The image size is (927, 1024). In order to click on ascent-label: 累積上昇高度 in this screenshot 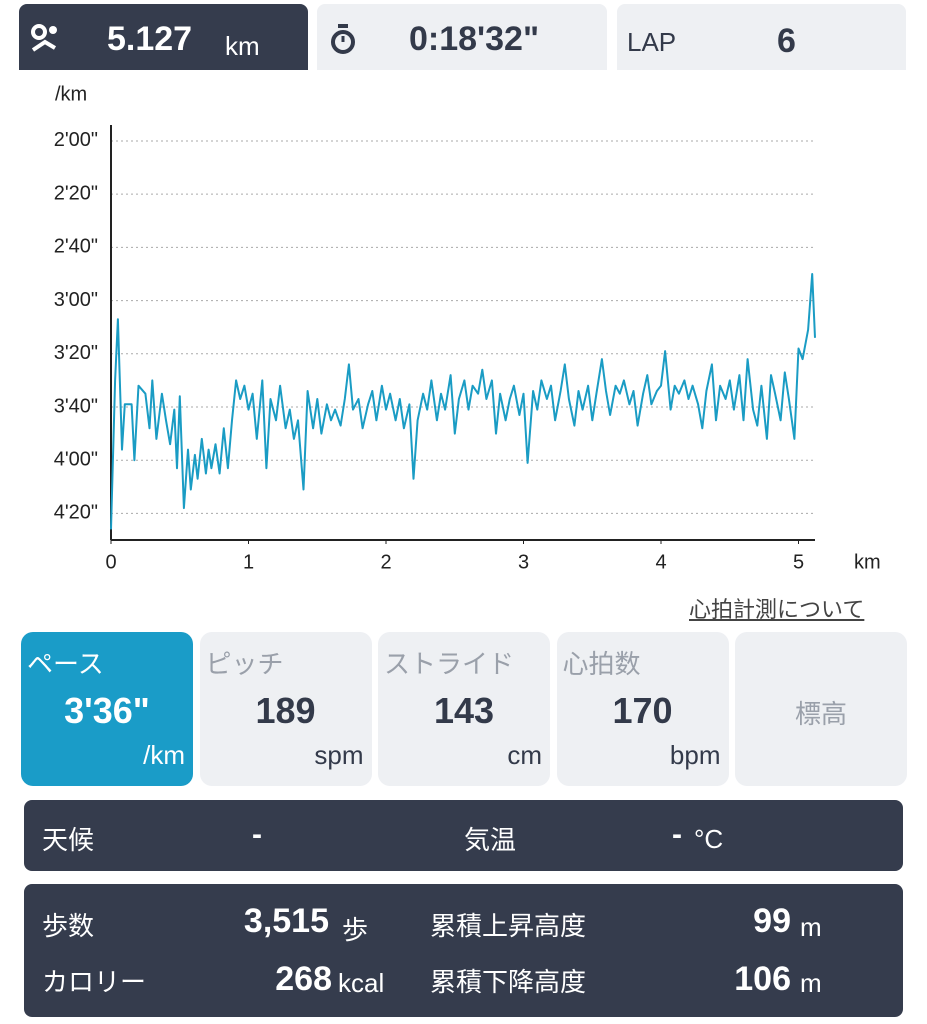, I will do `click(508, 926)`.